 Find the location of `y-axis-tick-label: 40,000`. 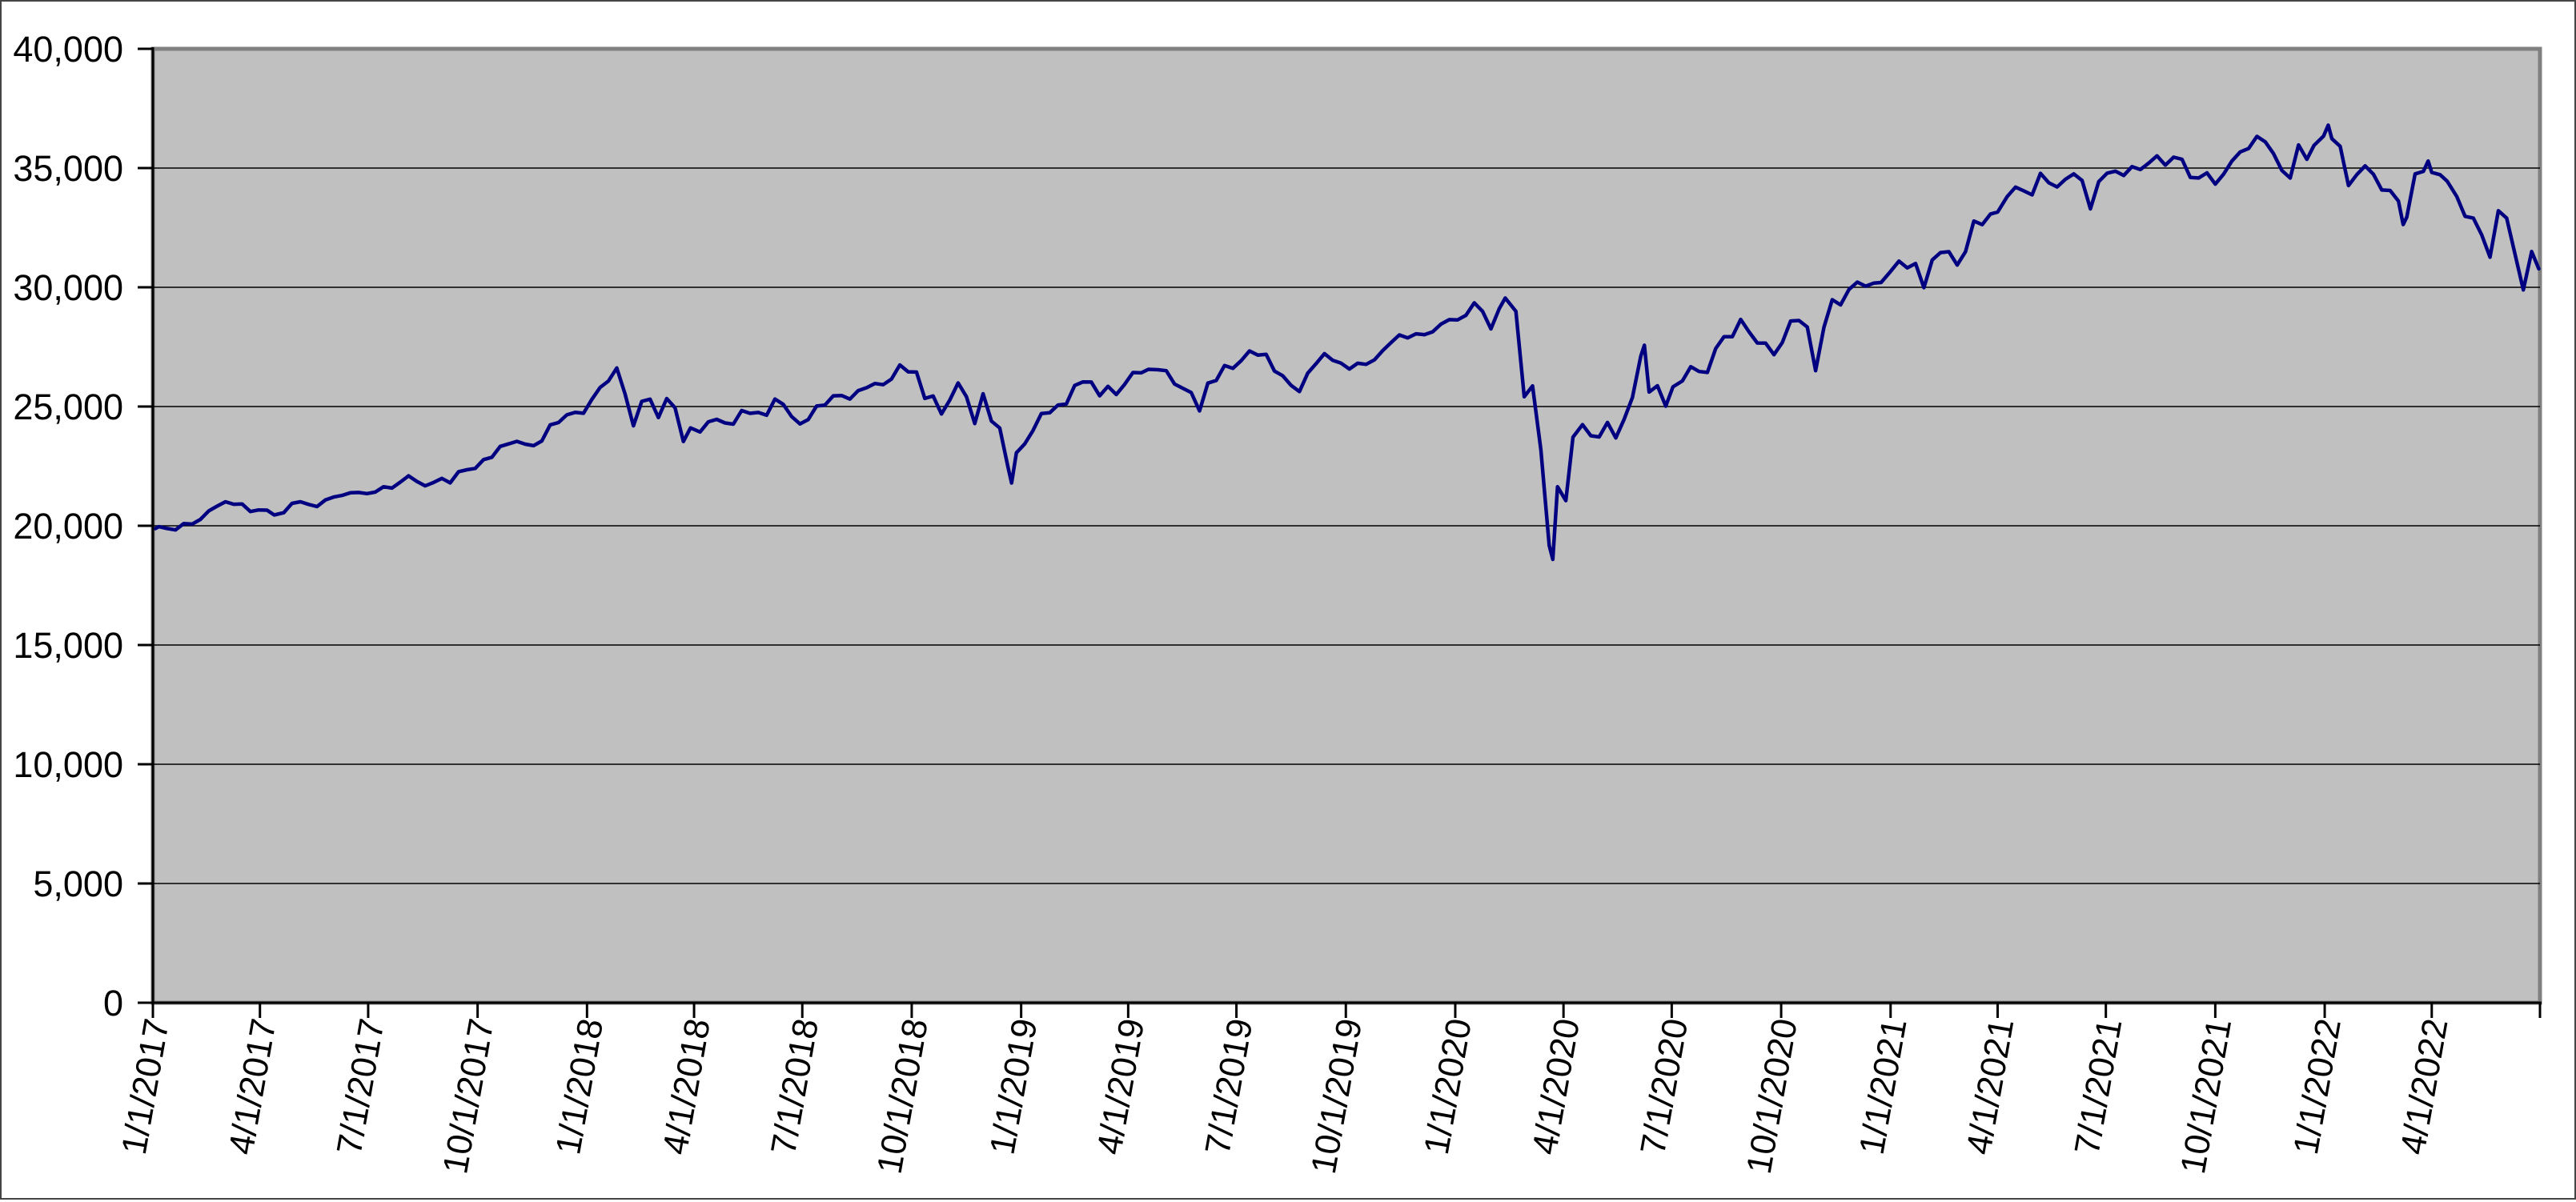

y-axis-tick-label: 40,000 is located at coordinates (68, 49).